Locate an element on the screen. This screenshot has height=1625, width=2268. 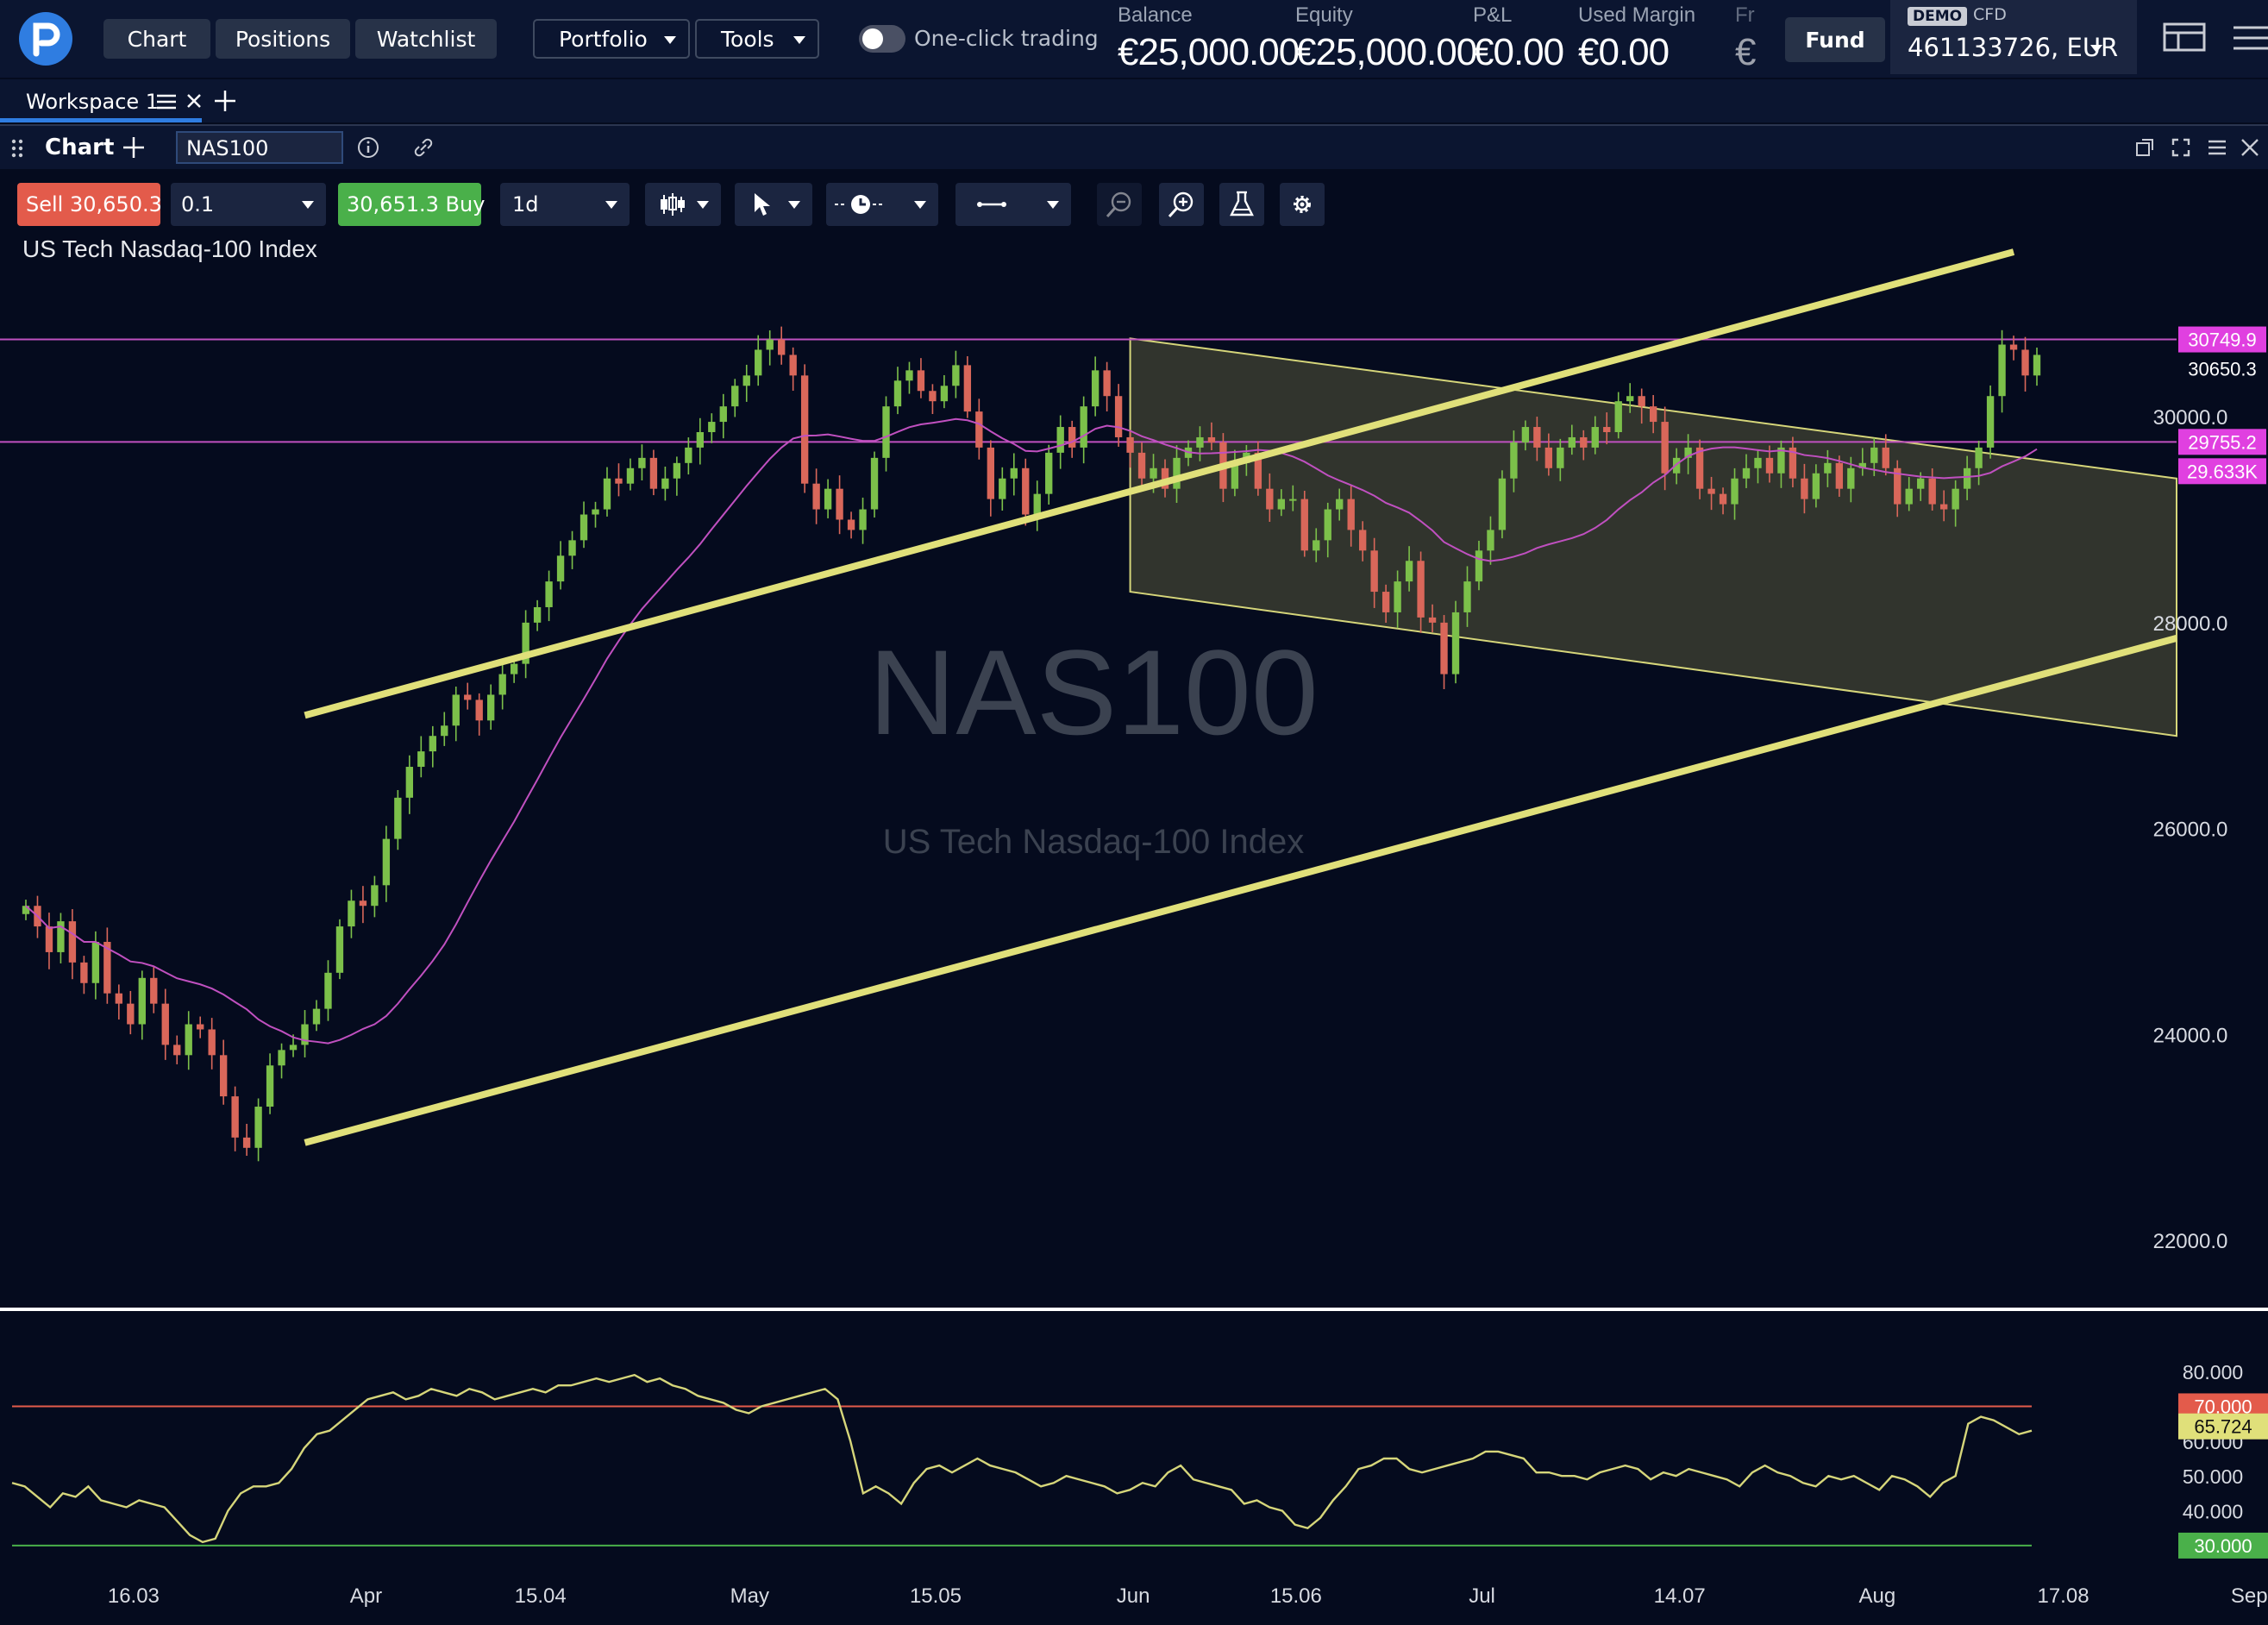
nav-positions: Positions is located at coordinates (283, 39).